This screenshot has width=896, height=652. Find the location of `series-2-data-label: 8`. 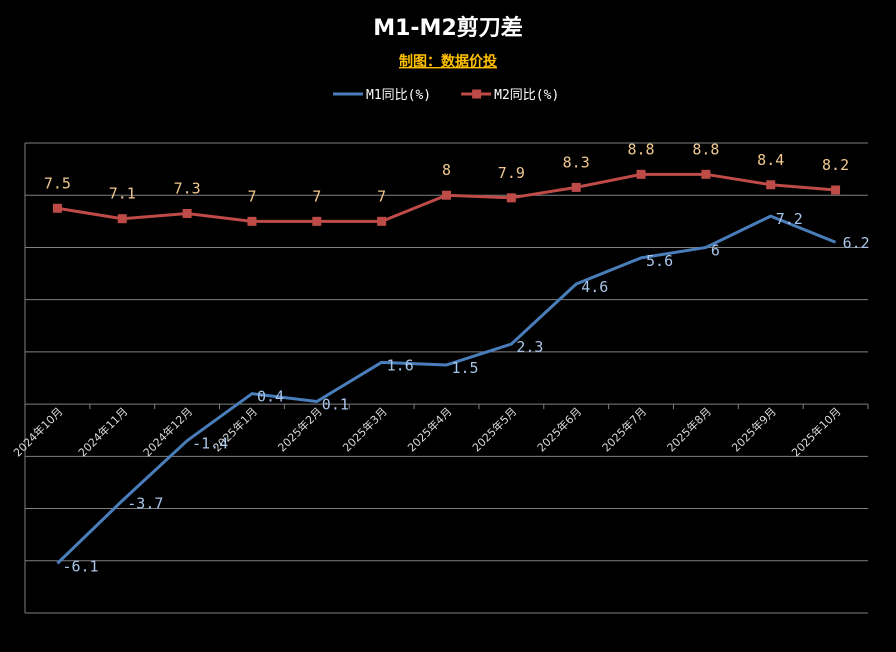

series-2-data-label: 8 is located at coordinates (446, 170).